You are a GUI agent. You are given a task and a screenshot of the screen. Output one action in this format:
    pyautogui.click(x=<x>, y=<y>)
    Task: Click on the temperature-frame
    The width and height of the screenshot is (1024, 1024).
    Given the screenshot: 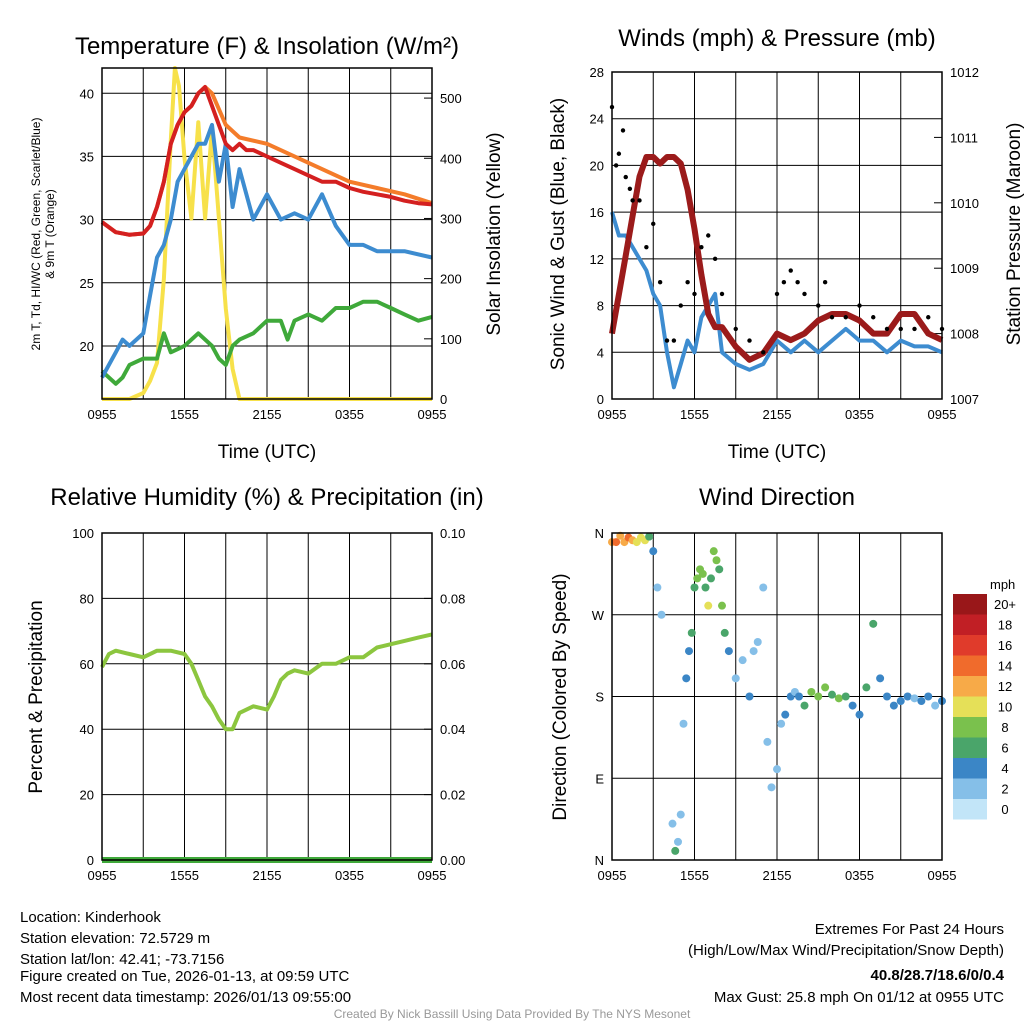 What is the action you would take?
    pyautogui.click(x=267, y=233)
    